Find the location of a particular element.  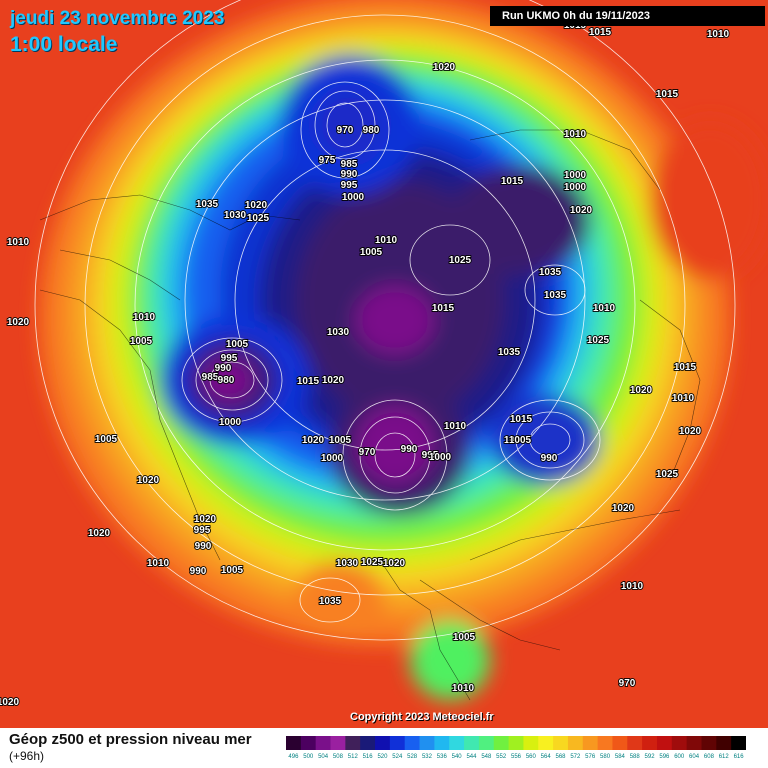

scale-tick: 596 is located at coordinates (664, 757).